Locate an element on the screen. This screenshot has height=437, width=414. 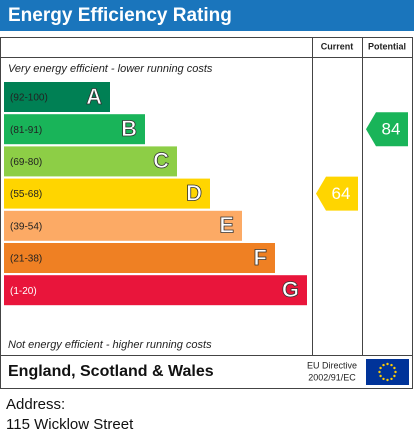
band-letter: F is located at coordinates (260, 257).